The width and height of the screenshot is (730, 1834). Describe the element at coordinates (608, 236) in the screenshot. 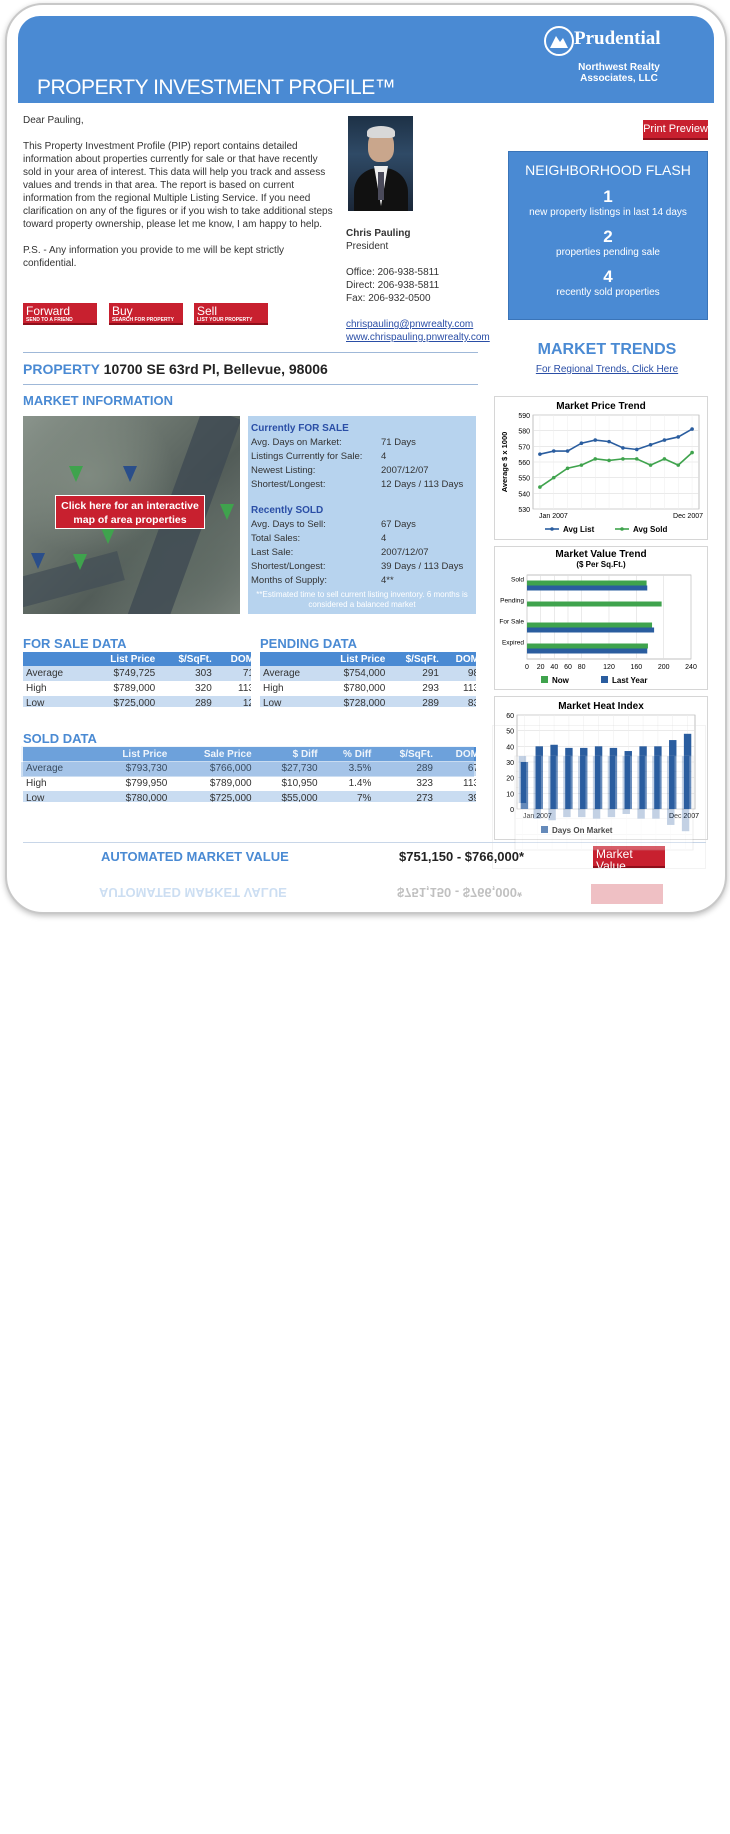

I see `flash-pending-count: 2` at that location.